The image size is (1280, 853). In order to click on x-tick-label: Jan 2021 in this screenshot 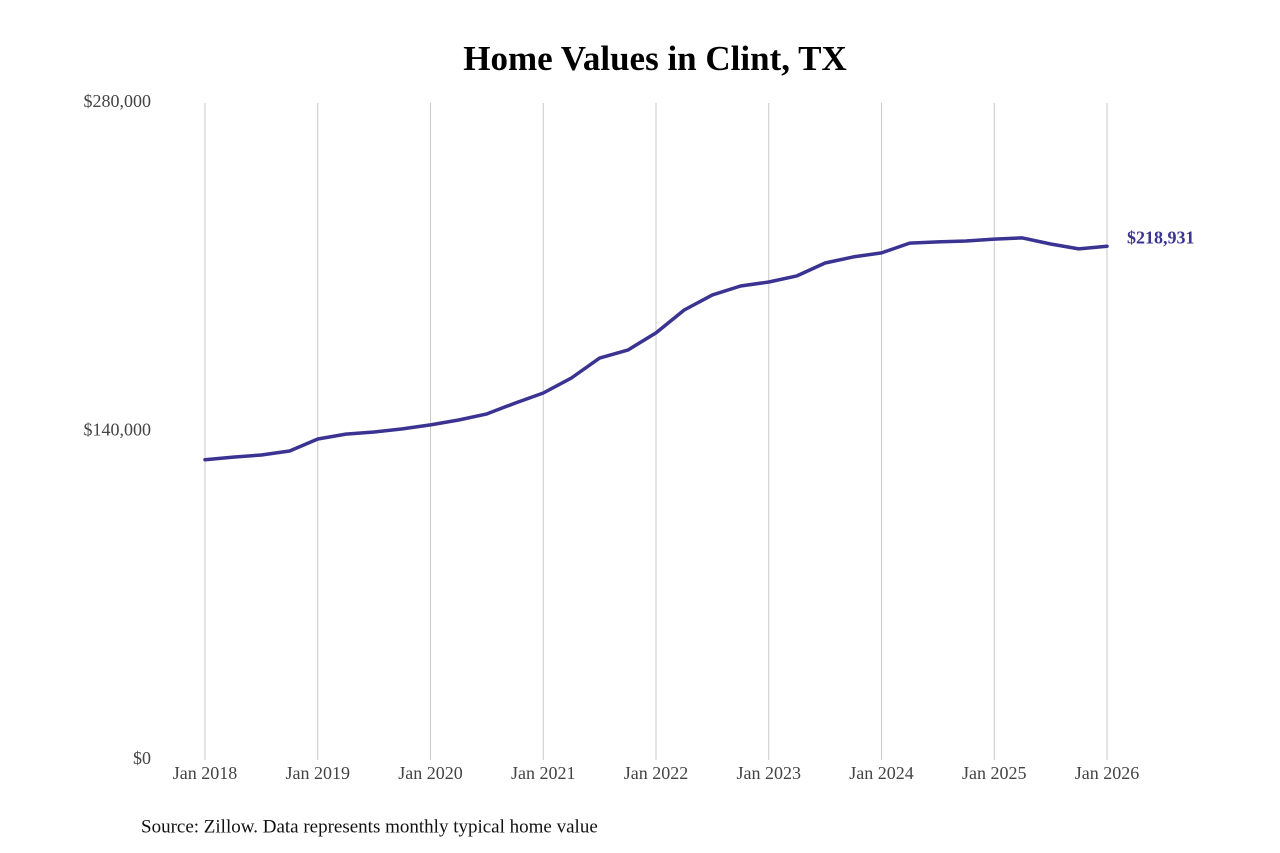, I will do `click(543, 773)`.